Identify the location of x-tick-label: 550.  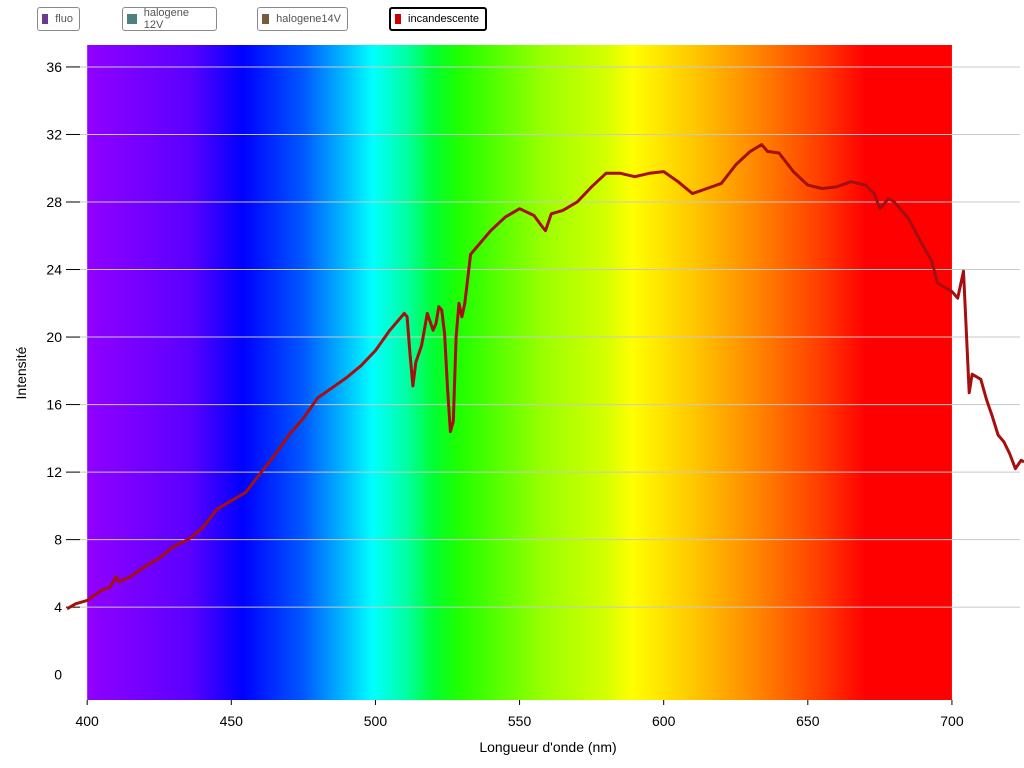
(520, 721).